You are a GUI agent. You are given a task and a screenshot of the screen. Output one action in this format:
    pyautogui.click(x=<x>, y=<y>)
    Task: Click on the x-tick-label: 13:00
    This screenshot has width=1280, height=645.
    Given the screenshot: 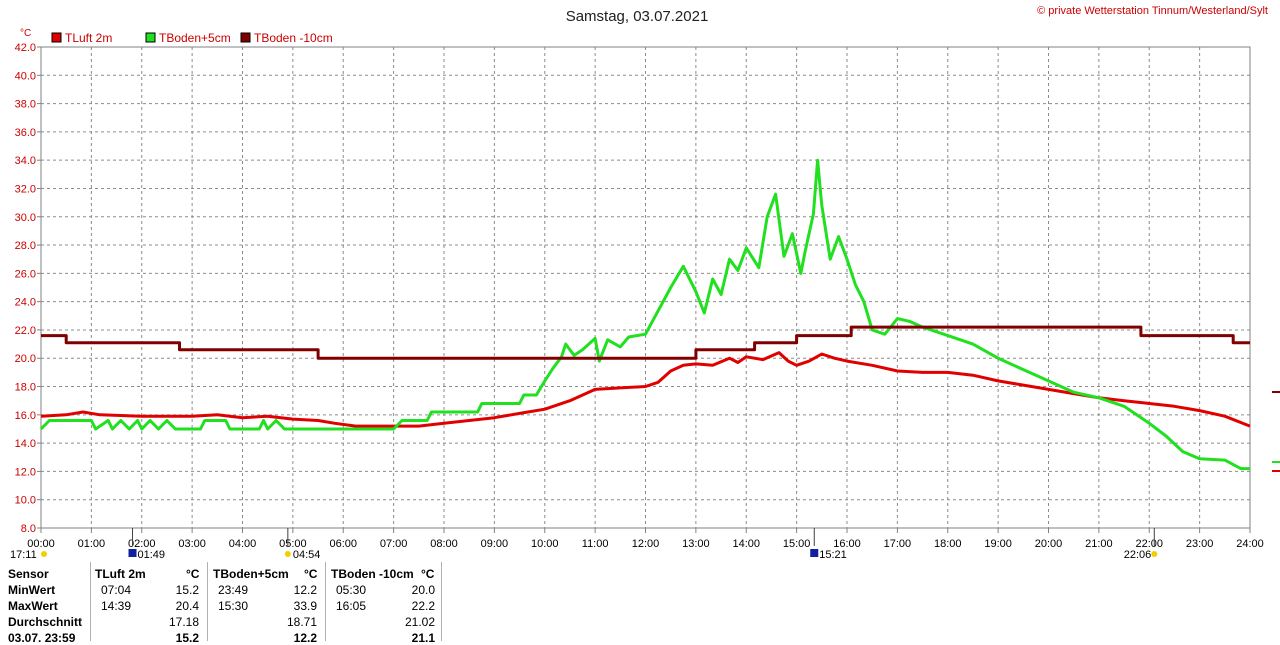 What is the action you would take?
    pyautogui.click(x=696, y=544)
    